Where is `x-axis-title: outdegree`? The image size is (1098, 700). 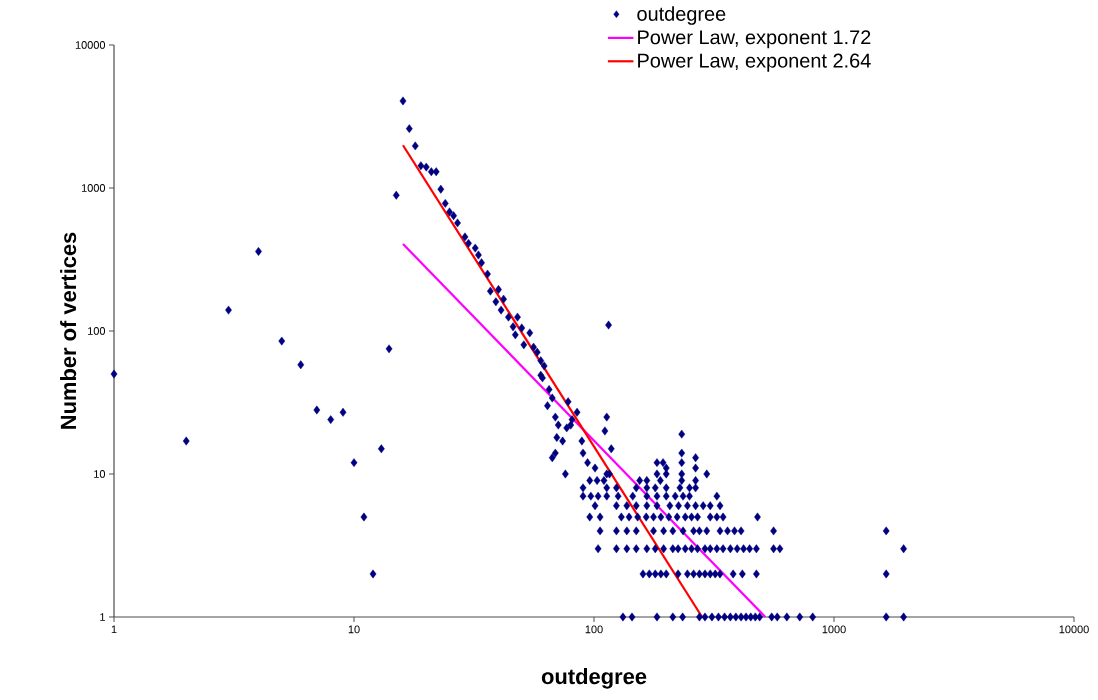
x-axis-title: outdegree is located at coordinates (594, 678).